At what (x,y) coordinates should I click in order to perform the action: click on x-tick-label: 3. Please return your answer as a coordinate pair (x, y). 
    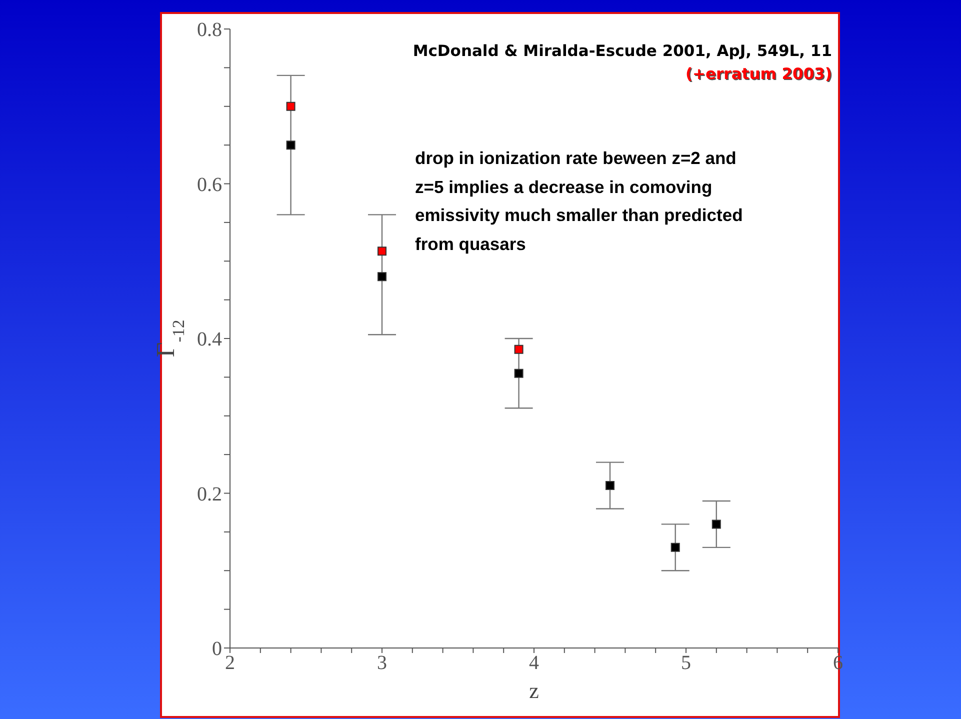
    Looking at the image, I should click on (382, 663).